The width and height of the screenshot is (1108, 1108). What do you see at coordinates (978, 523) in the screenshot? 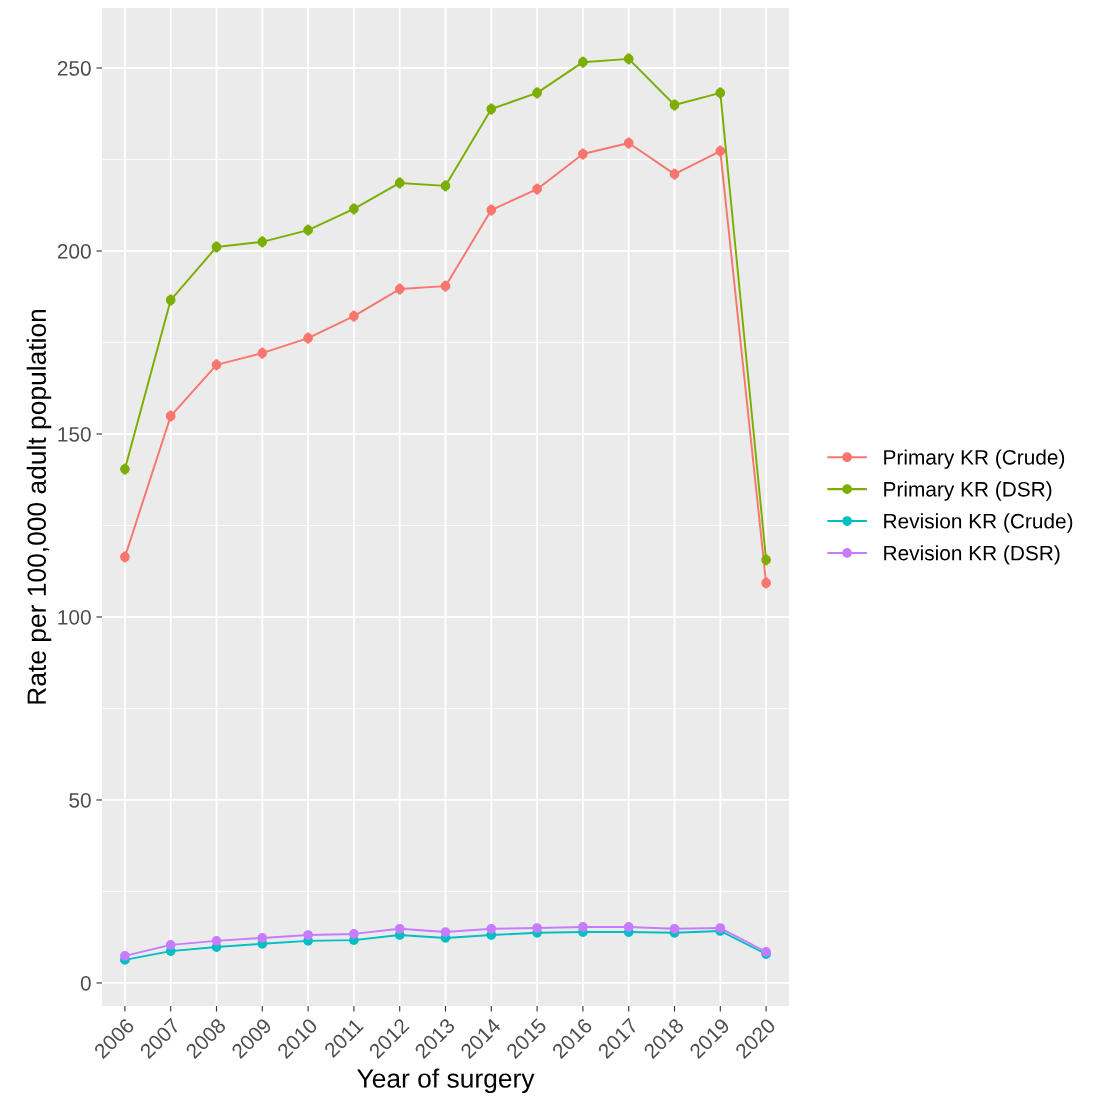
I see `legend-label: Revision KR (Crude)` at bounding box center [978, 523].